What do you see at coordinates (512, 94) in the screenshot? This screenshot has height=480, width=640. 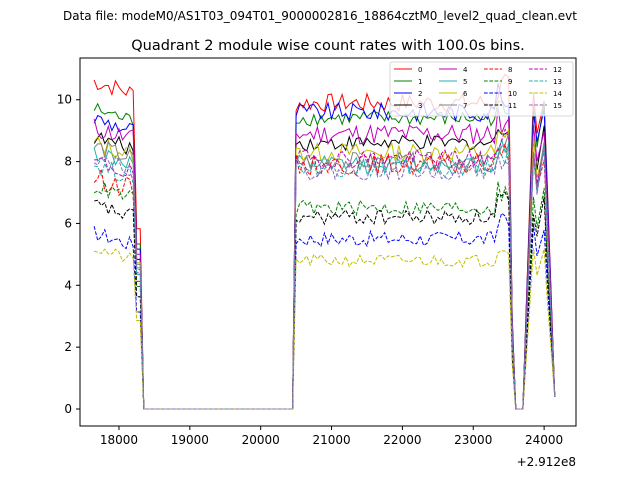 I see `legend-label-10: 10` at bounding box center [512, 94].